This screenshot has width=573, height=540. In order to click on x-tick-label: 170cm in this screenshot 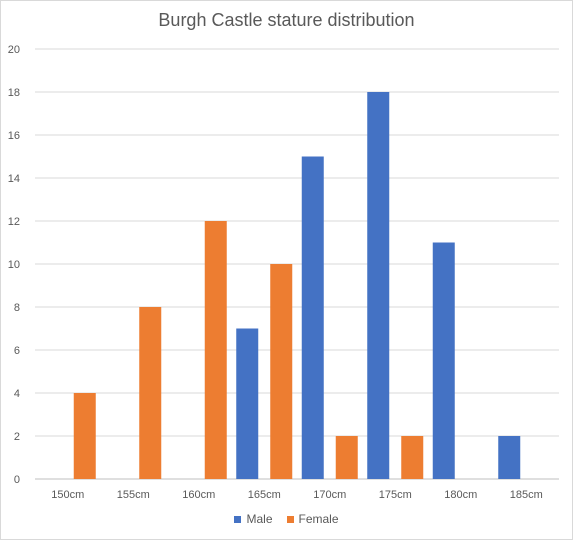, I will do `click(329, 495)`.